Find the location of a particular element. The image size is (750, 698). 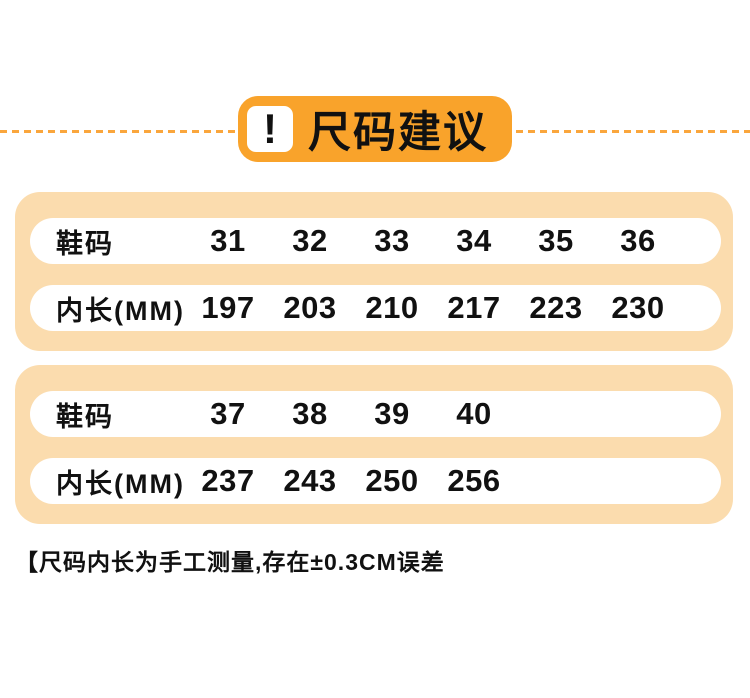

measurement-disclaimer-text: 【尺码内长为手工测量,存在±0.3CM误差 is located at coordinates (230, 562).